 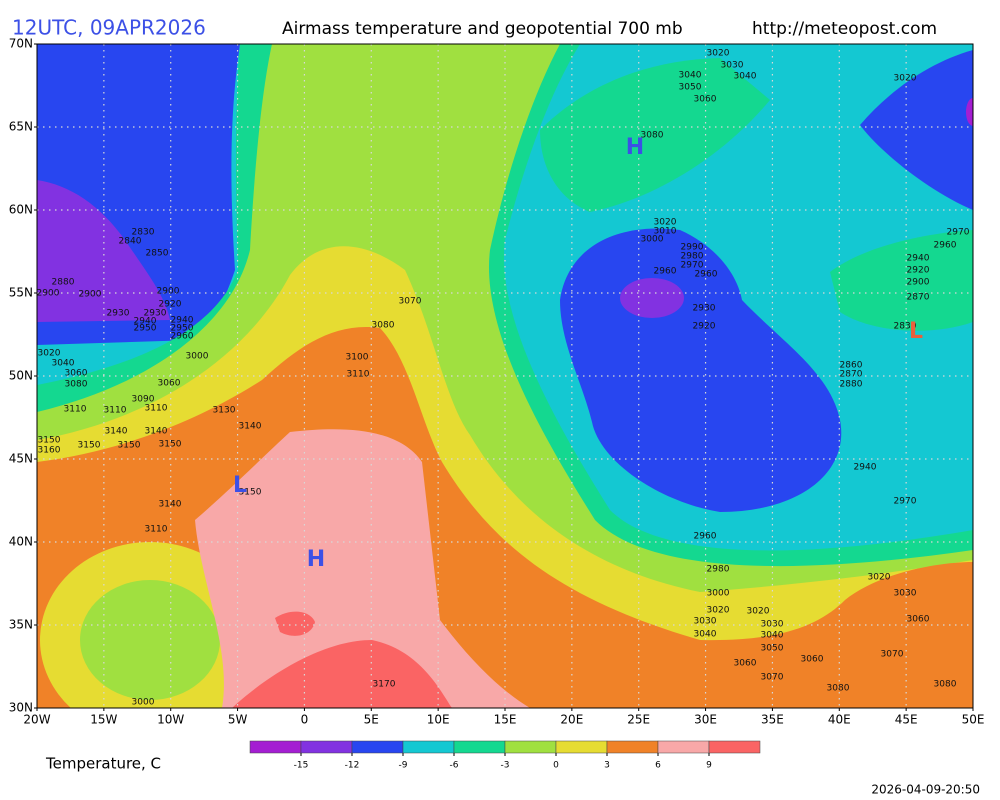 What do you see at coordinates (301, 766) in the screenshot?
I see `level-label: -15` at bounding box center [301, 766].